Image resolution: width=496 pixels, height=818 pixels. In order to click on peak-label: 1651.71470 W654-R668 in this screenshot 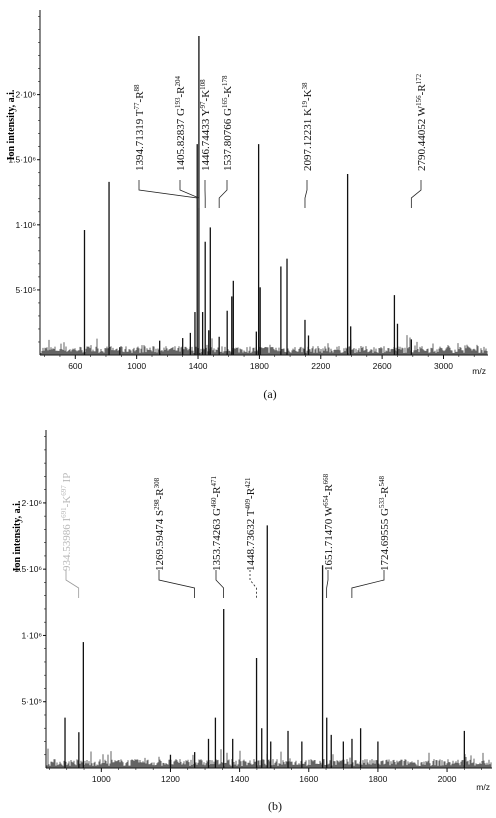, I will do `click(328, 535)`.